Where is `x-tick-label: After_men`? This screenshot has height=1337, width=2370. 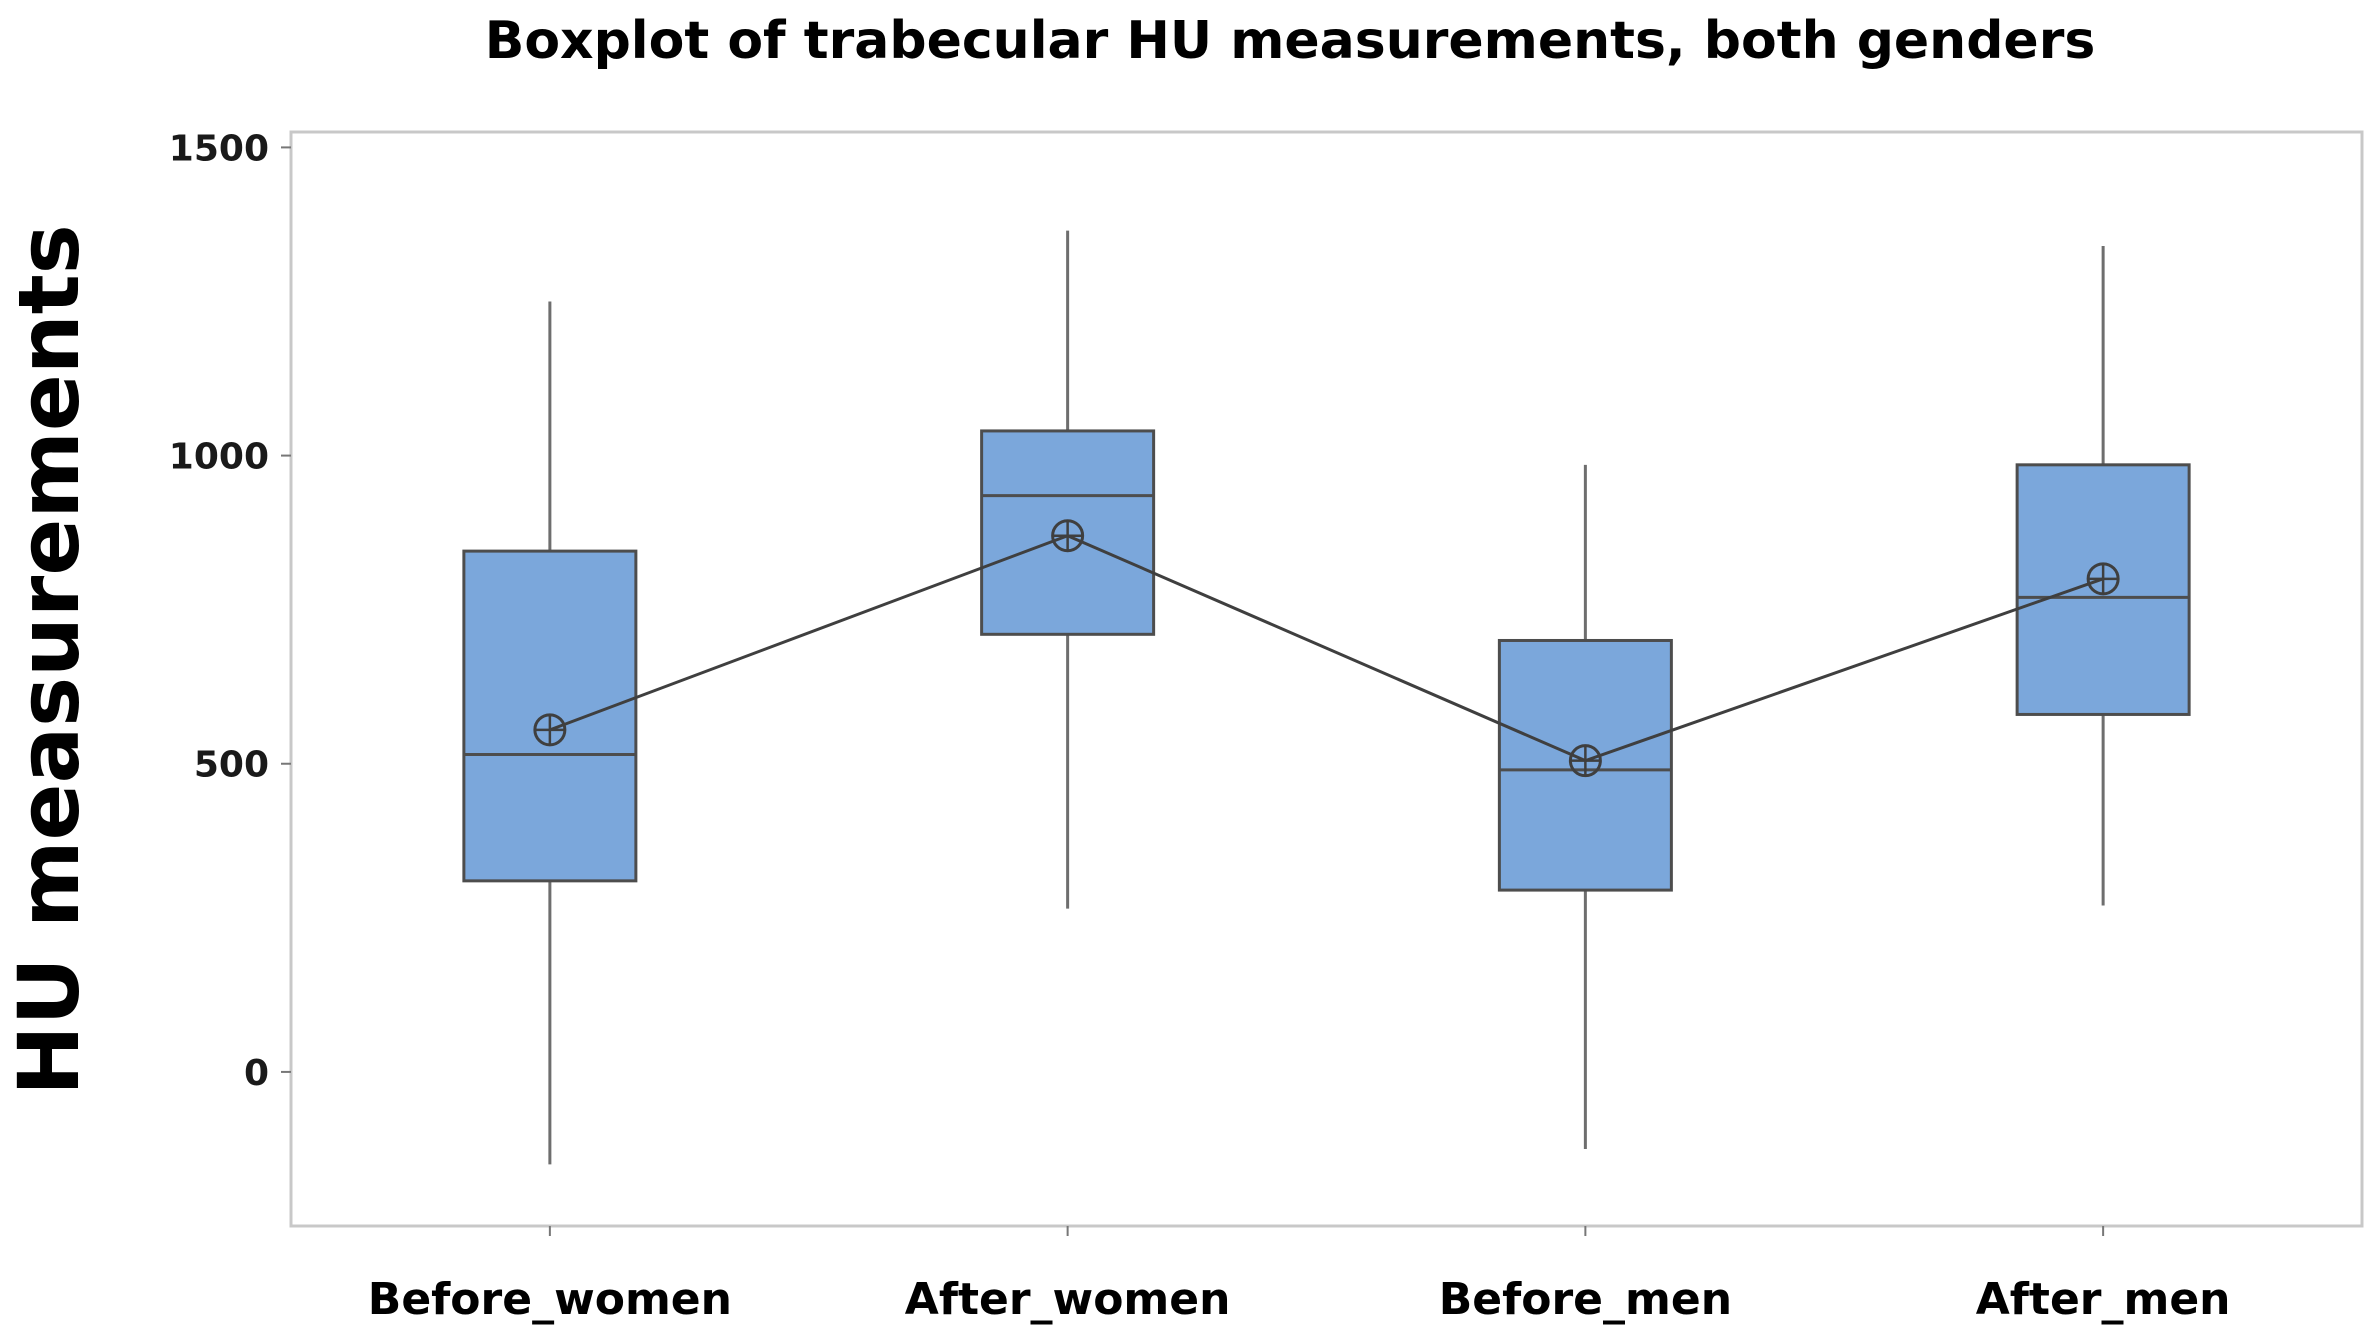 x-tick-label: After_men is located at coordinates (2103, 1299).